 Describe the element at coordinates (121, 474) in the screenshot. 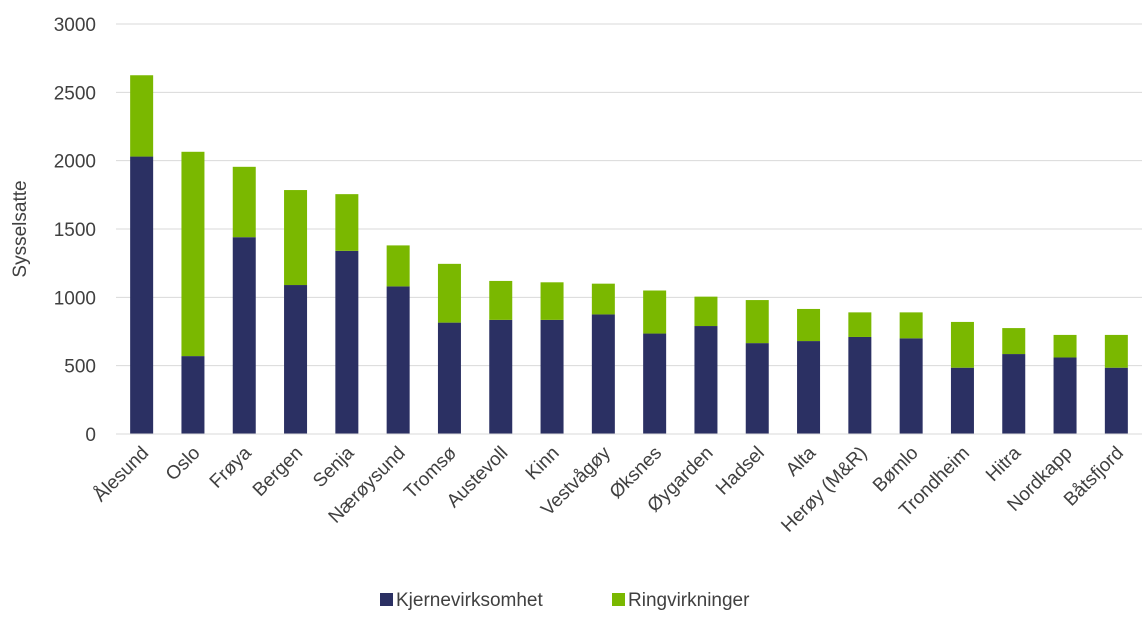

I see `x-category-label: Ålesund` at that location.